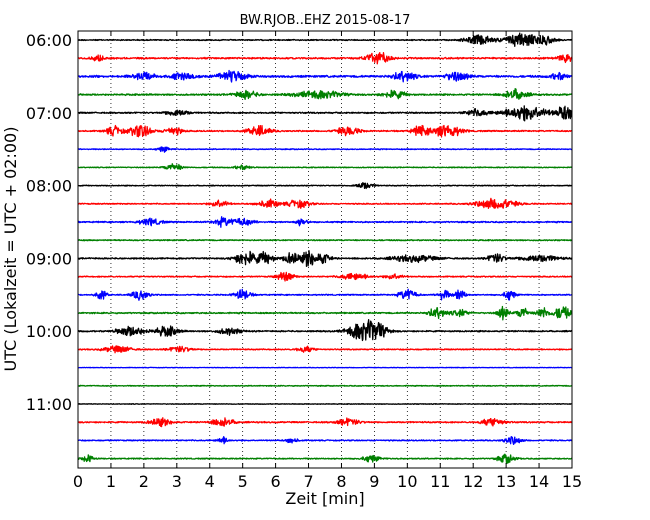 The height and width of the screenshot is (520, 650). What do you see at coordinates (49, 404) in the screenshot?
I see `y-tick-label: 11:00` at bounding box center [49, 404].